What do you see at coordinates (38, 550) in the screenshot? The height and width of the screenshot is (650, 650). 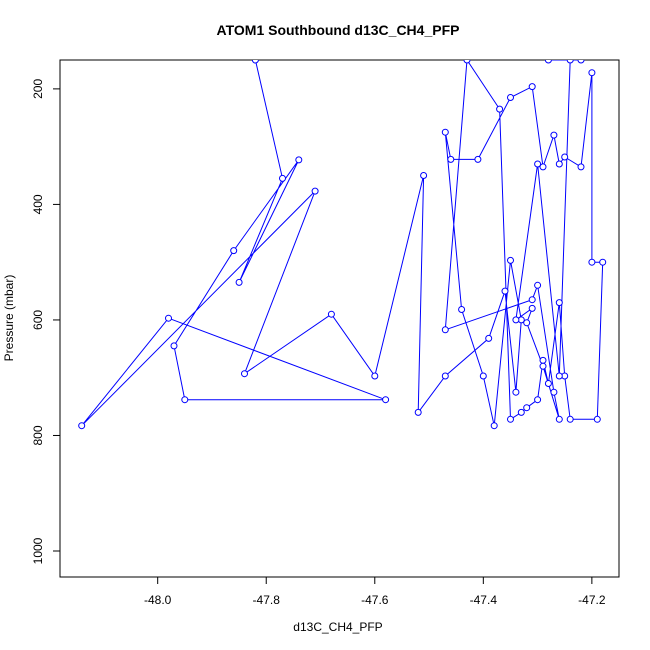 I see `y-tick-label: 1000` at bounding box center [38, 550].